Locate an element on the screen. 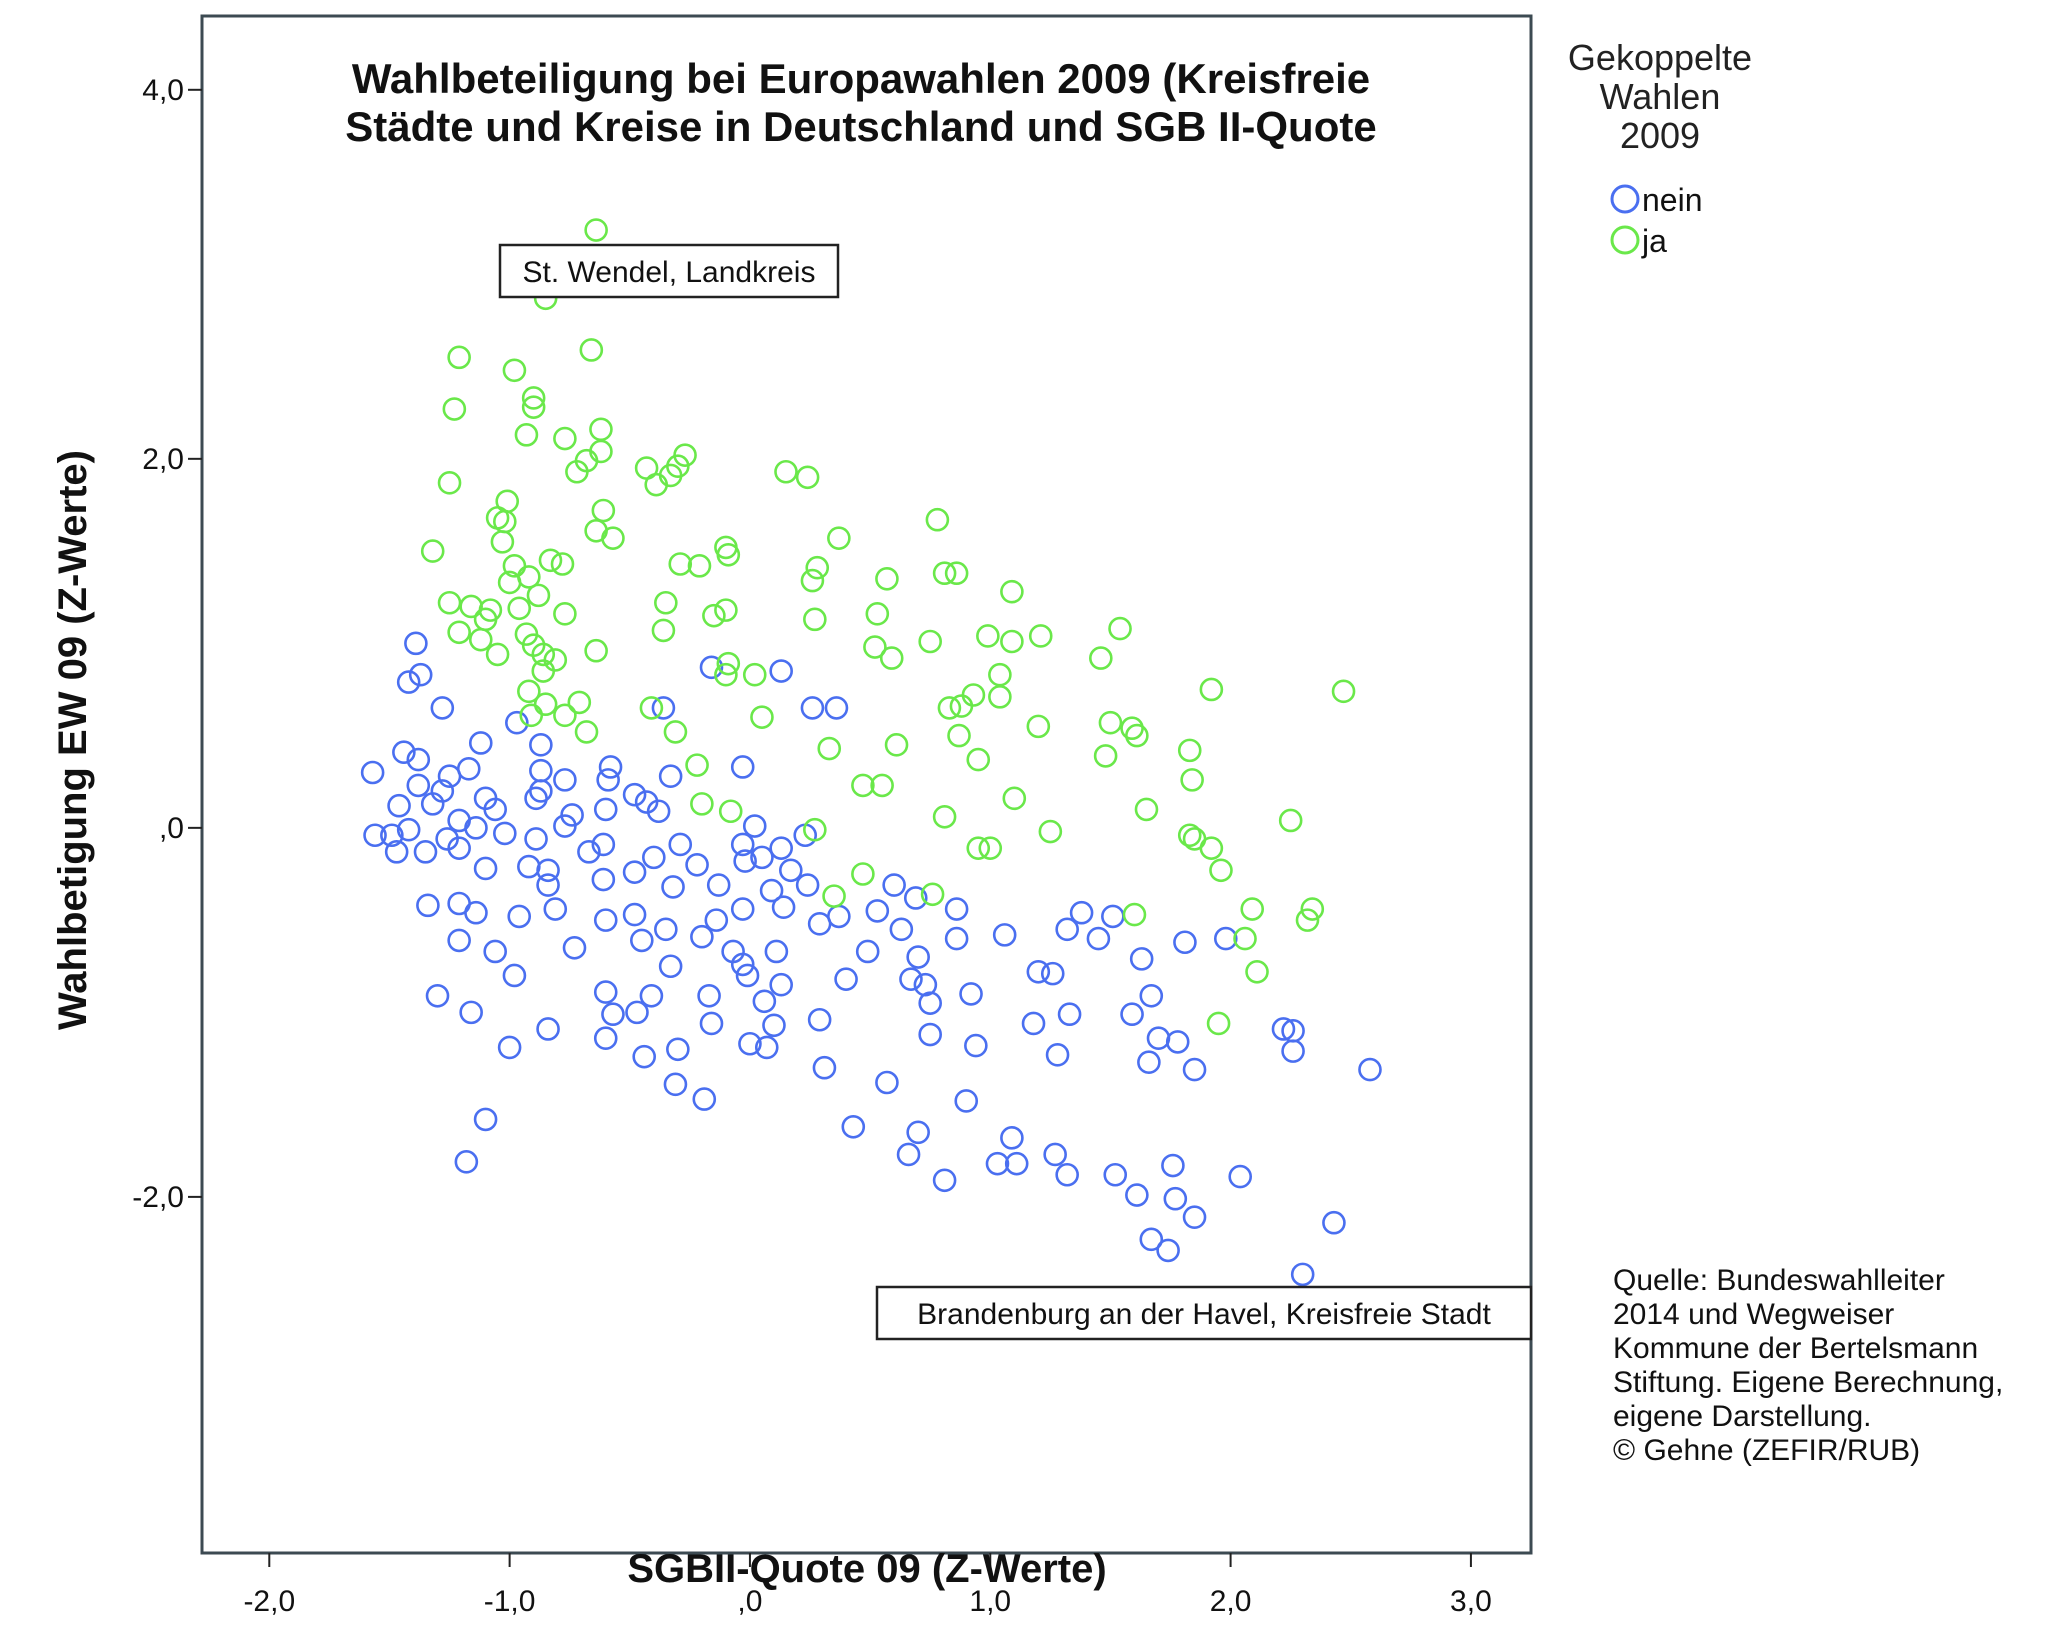  svg-text: Quelle: Bundeswahlleiter is located at coordinates (1779, 1280).